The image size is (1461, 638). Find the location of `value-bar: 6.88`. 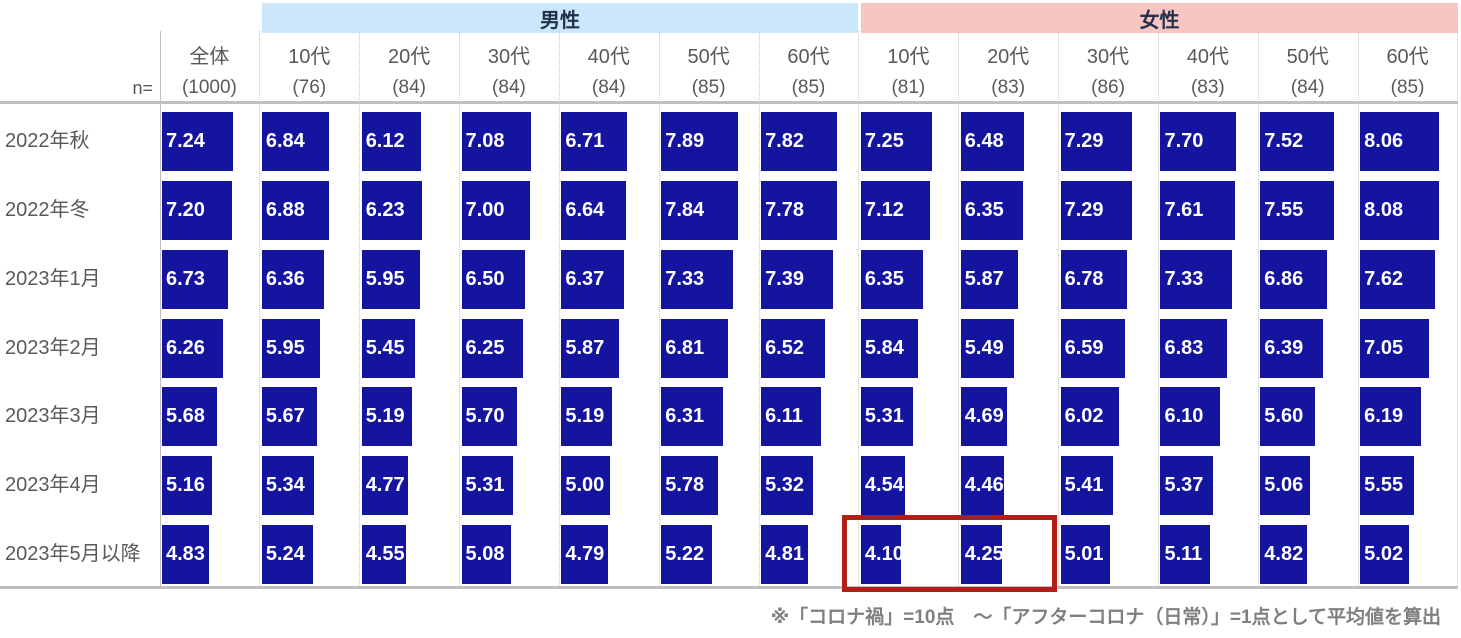

value-bar: 6.88 is located at coordinates (295, 210).